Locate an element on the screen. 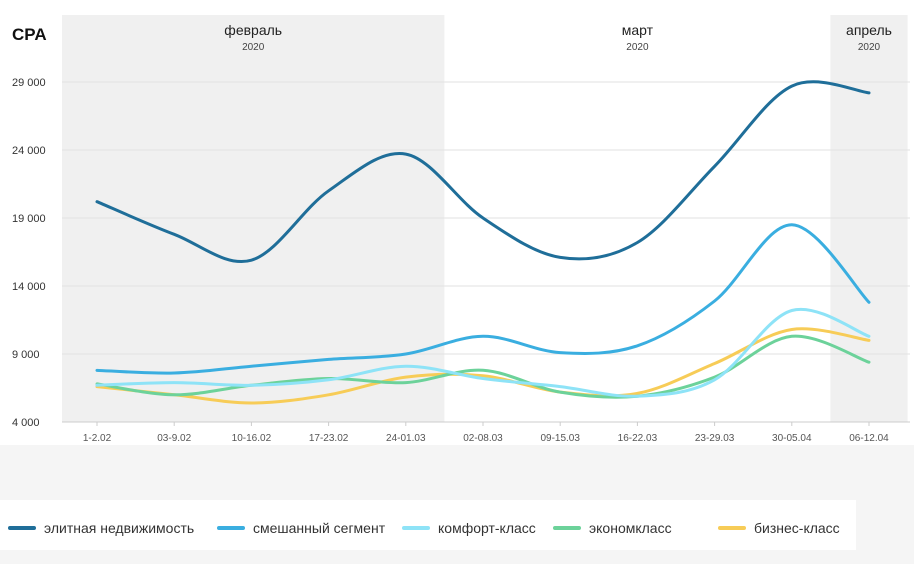  period-labels: февраль 2020 март 2020 апрель 2020 is located at coordinates (558, 37).